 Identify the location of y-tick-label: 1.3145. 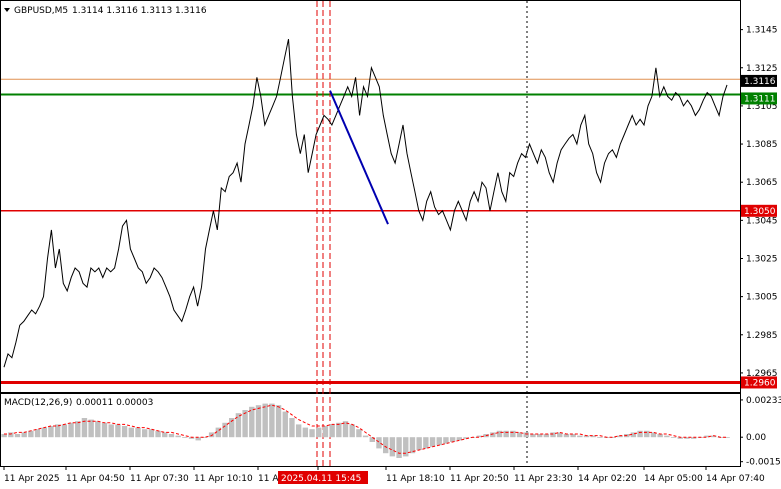
(762, 31).